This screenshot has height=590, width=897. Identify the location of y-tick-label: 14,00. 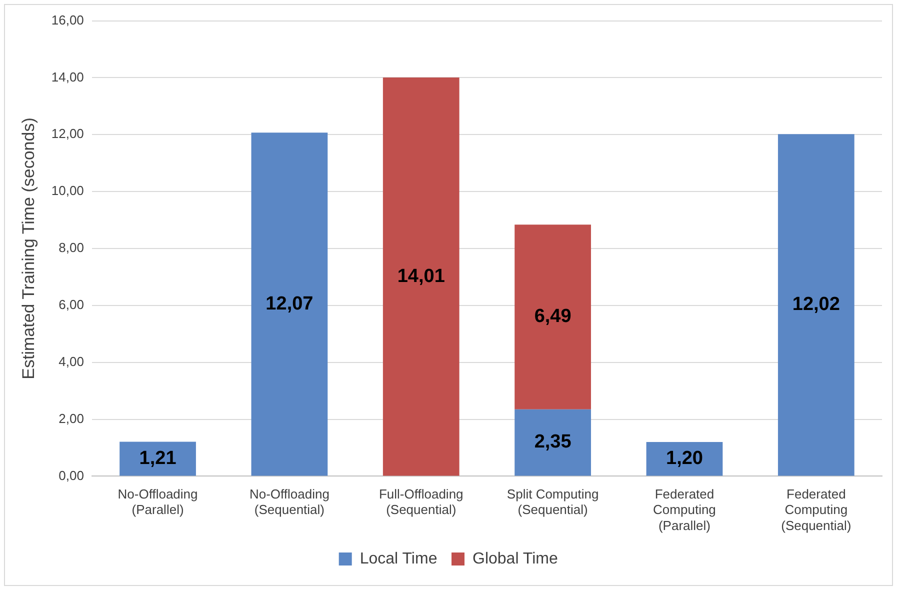
(67, 76).